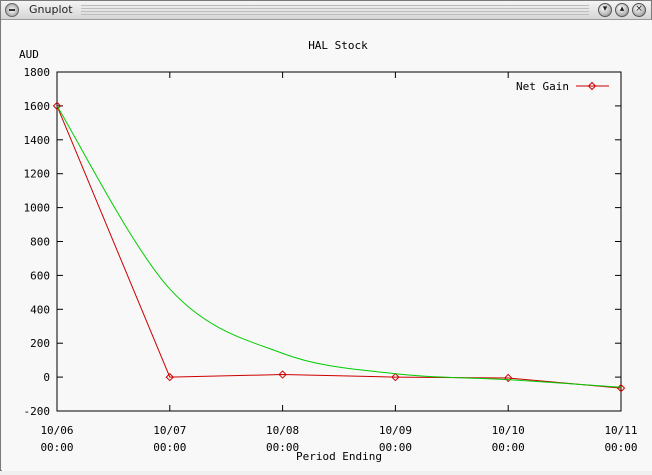 The height and width of the screenshot is (475, 652). What do you see at coordinates (335, 10) in the screenshot?
I see `title-bar-grip` at bounding box center [335, 10].